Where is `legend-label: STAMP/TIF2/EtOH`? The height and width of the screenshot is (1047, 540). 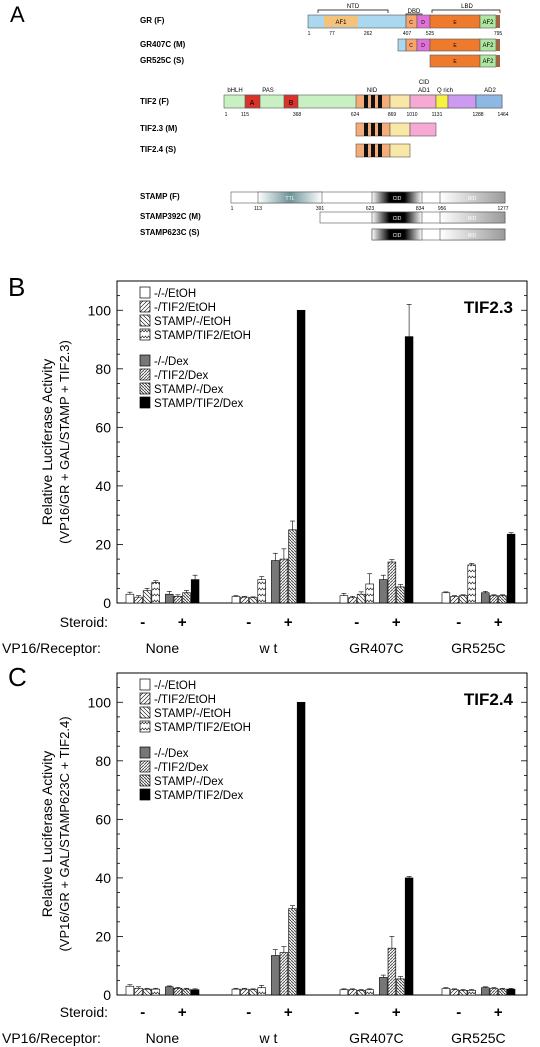 legend-label: STAMP/TIF2/EtOH is located at coordinates (202, 336).